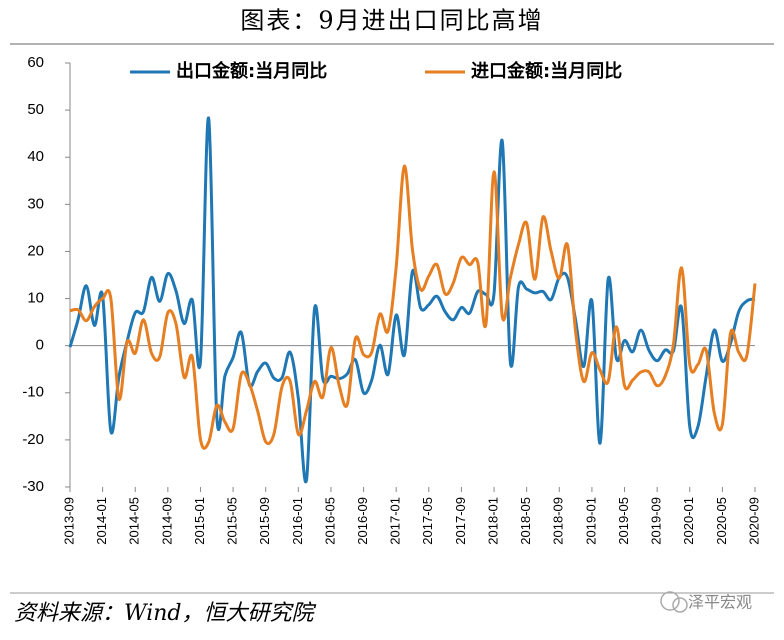 The height and width of the screenshot is (640, 784). Describe the element at coordinates (546, 71) in the screenshot. I see `legend-label: 进口金额:当月同比` at that location.